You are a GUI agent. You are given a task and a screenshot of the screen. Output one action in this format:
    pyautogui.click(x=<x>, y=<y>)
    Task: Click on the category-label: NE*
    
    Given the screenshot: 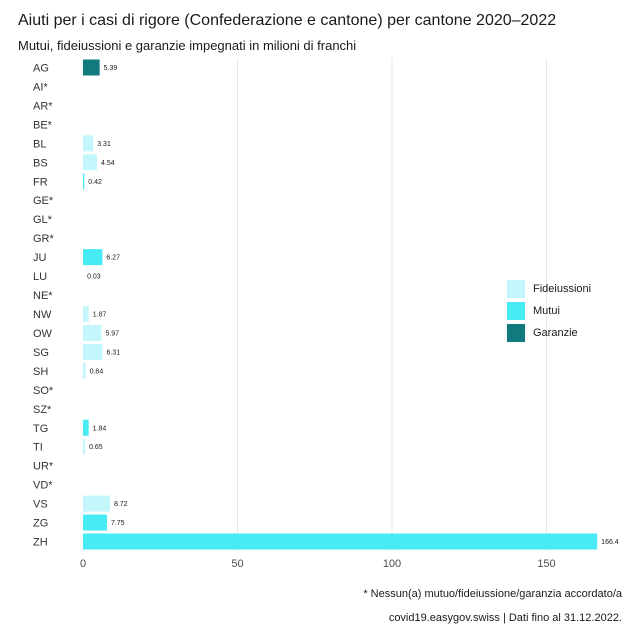 What is the action you would take?
    pyautogui.click(x=43, y=296)
    